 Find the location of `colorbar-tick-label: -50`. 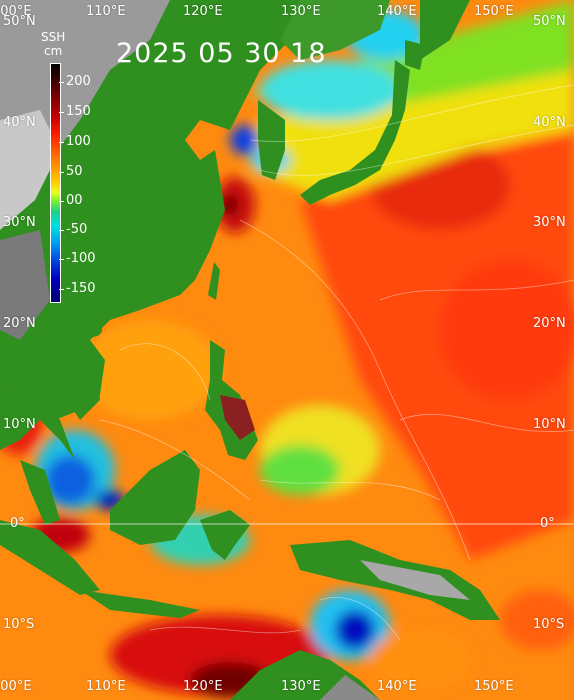

colorbar-tick-label: -50 is located at coordinates (77, 229).